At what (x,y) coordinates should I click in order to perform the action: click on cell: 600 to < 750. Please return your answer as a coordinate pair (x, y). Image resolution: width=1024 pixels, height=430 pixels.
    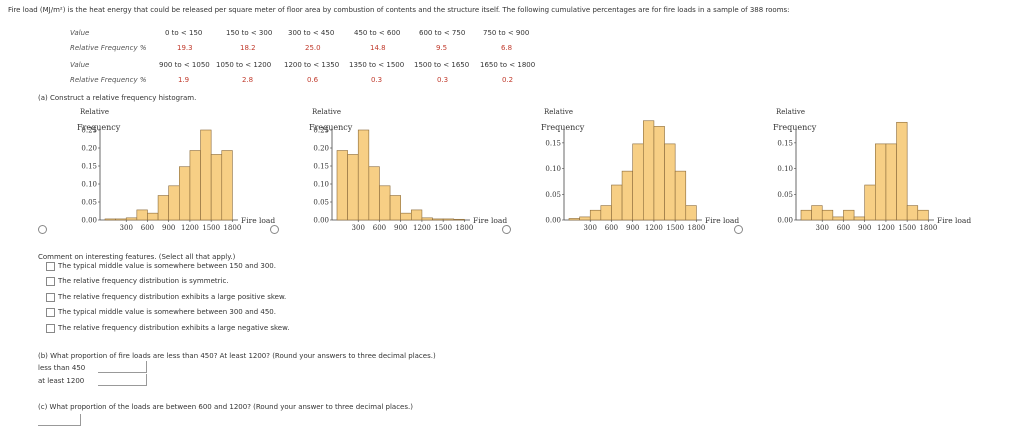
    Looking at the image, I should click on (442, 33).